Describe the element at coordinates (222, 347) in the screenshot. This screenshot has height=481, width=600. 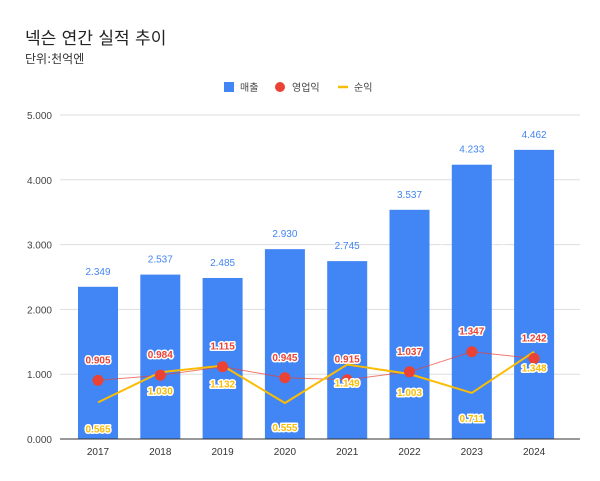
I see `op-value-label: 1.115` at that location.